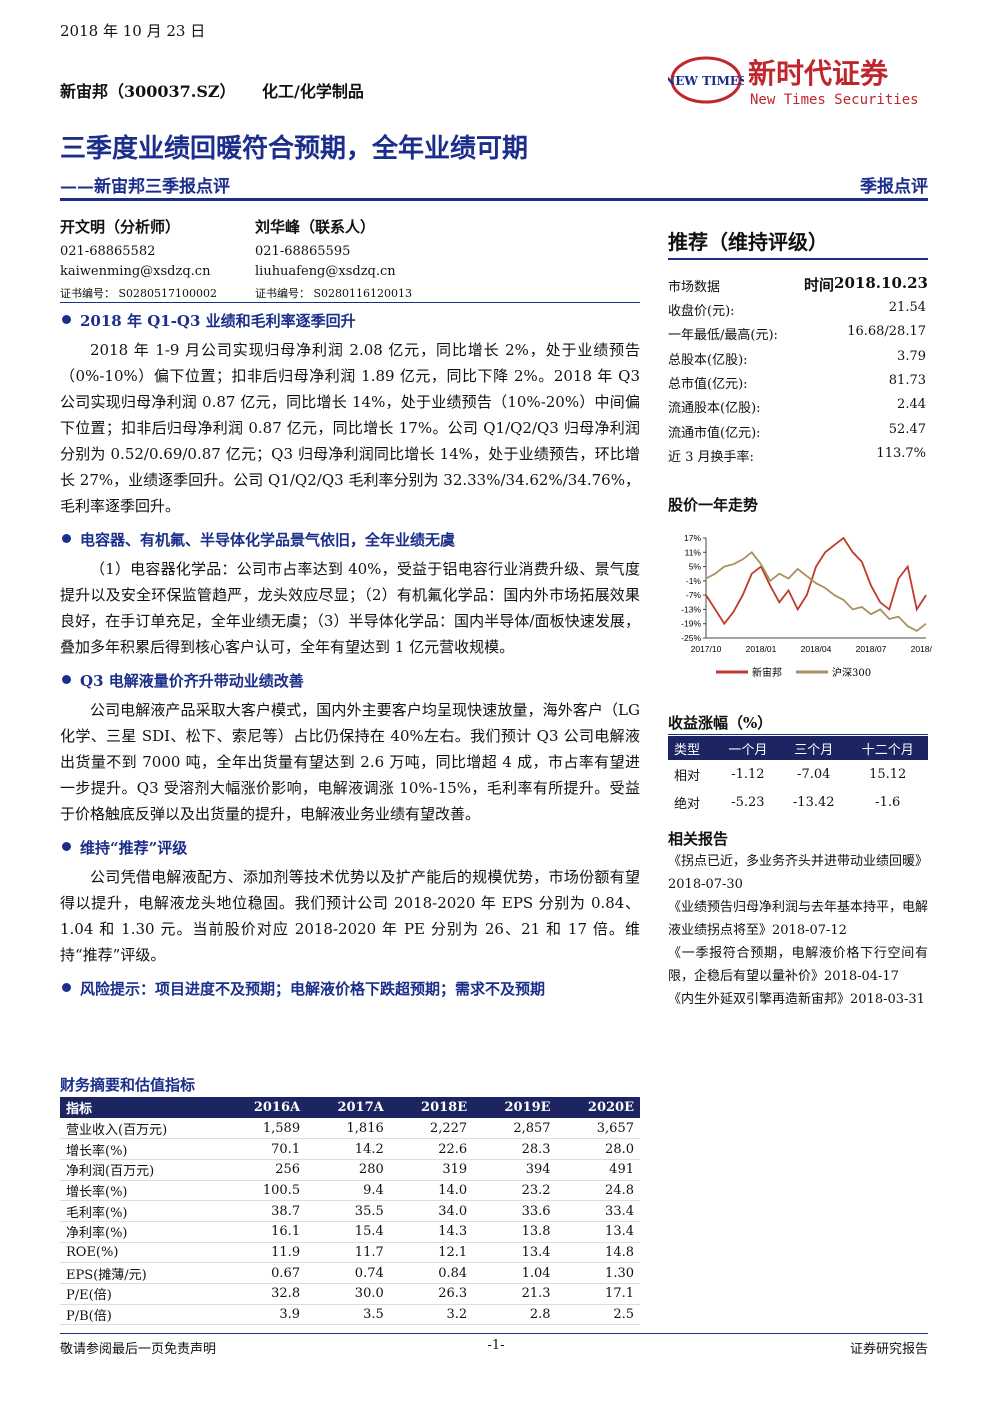 Image resolution: width=992 pixels, height=1403 pixels. I want to click on market-key: 总市值(亿元):, so click(708, 384).